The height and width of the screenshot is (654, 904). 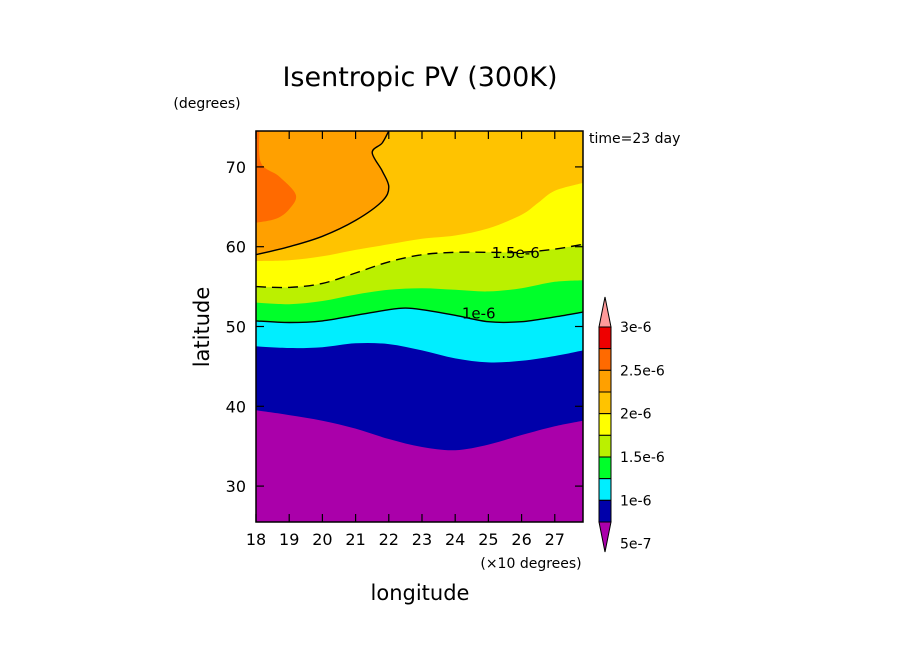 I want to click on y-axis-label: latitude, so click(x=202, y=327).